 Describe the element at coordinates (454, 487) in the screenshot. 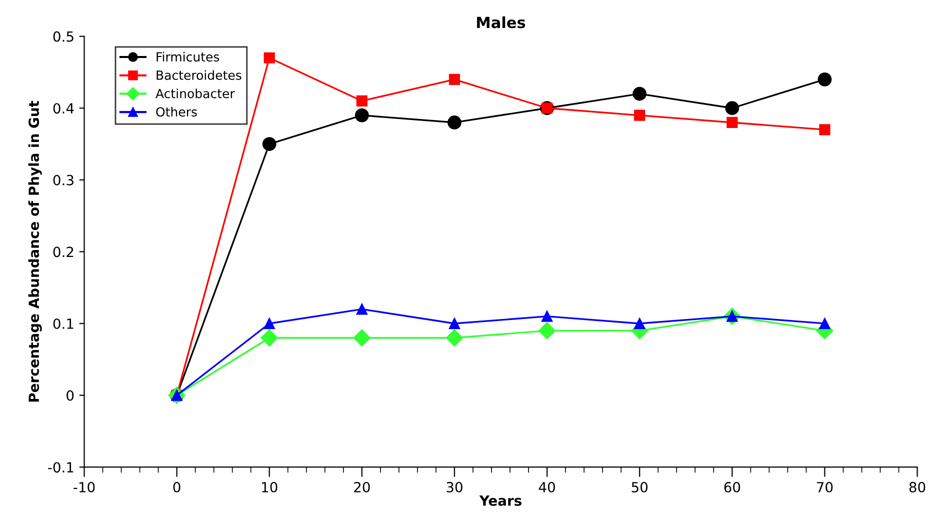

I see `x-tick-label: 30` at that location.